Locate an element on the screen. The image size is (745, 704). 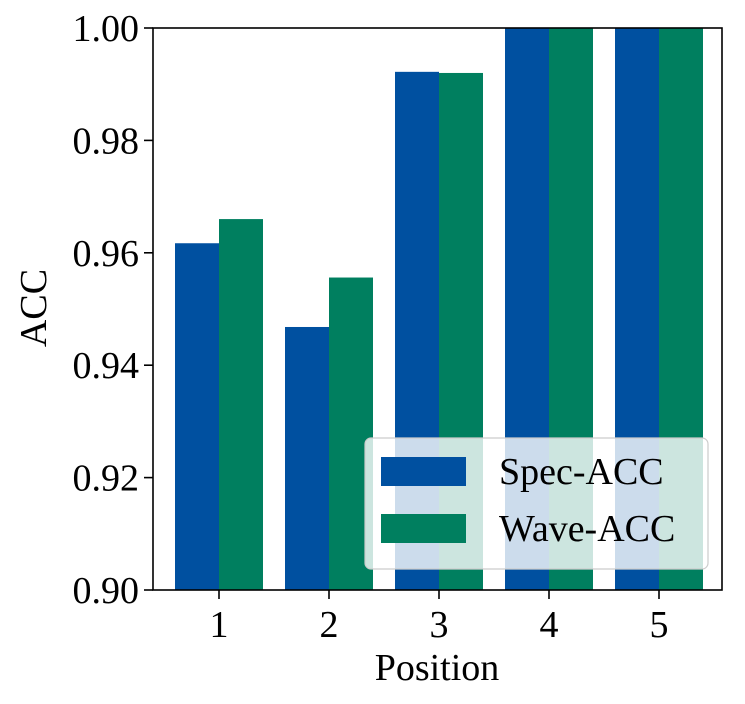
legend-swatch-spec-acc is located at coordinates (423, 471).